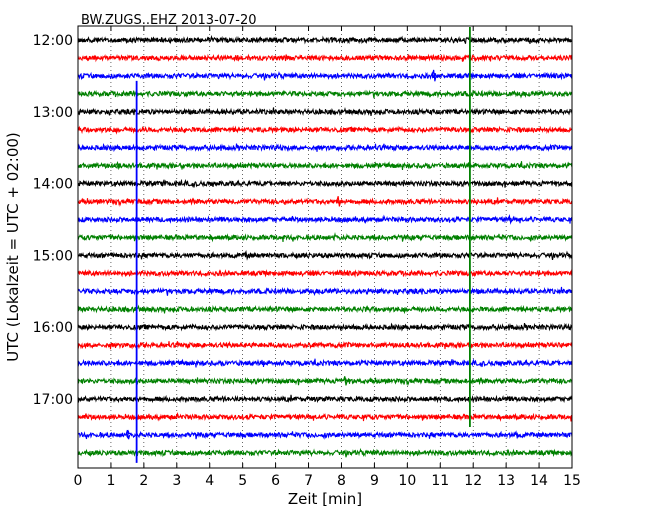  I want to click on y-tick-label: 16:00, so click(53, 328).